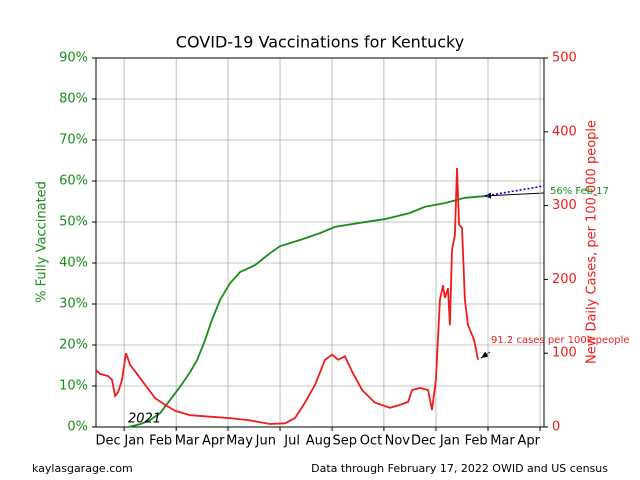 The image size is (640, 480). Describe the element at coordinates (560, 340) in the screenshot. I see `annotation: 91.2 cases per 100k people` at that location.